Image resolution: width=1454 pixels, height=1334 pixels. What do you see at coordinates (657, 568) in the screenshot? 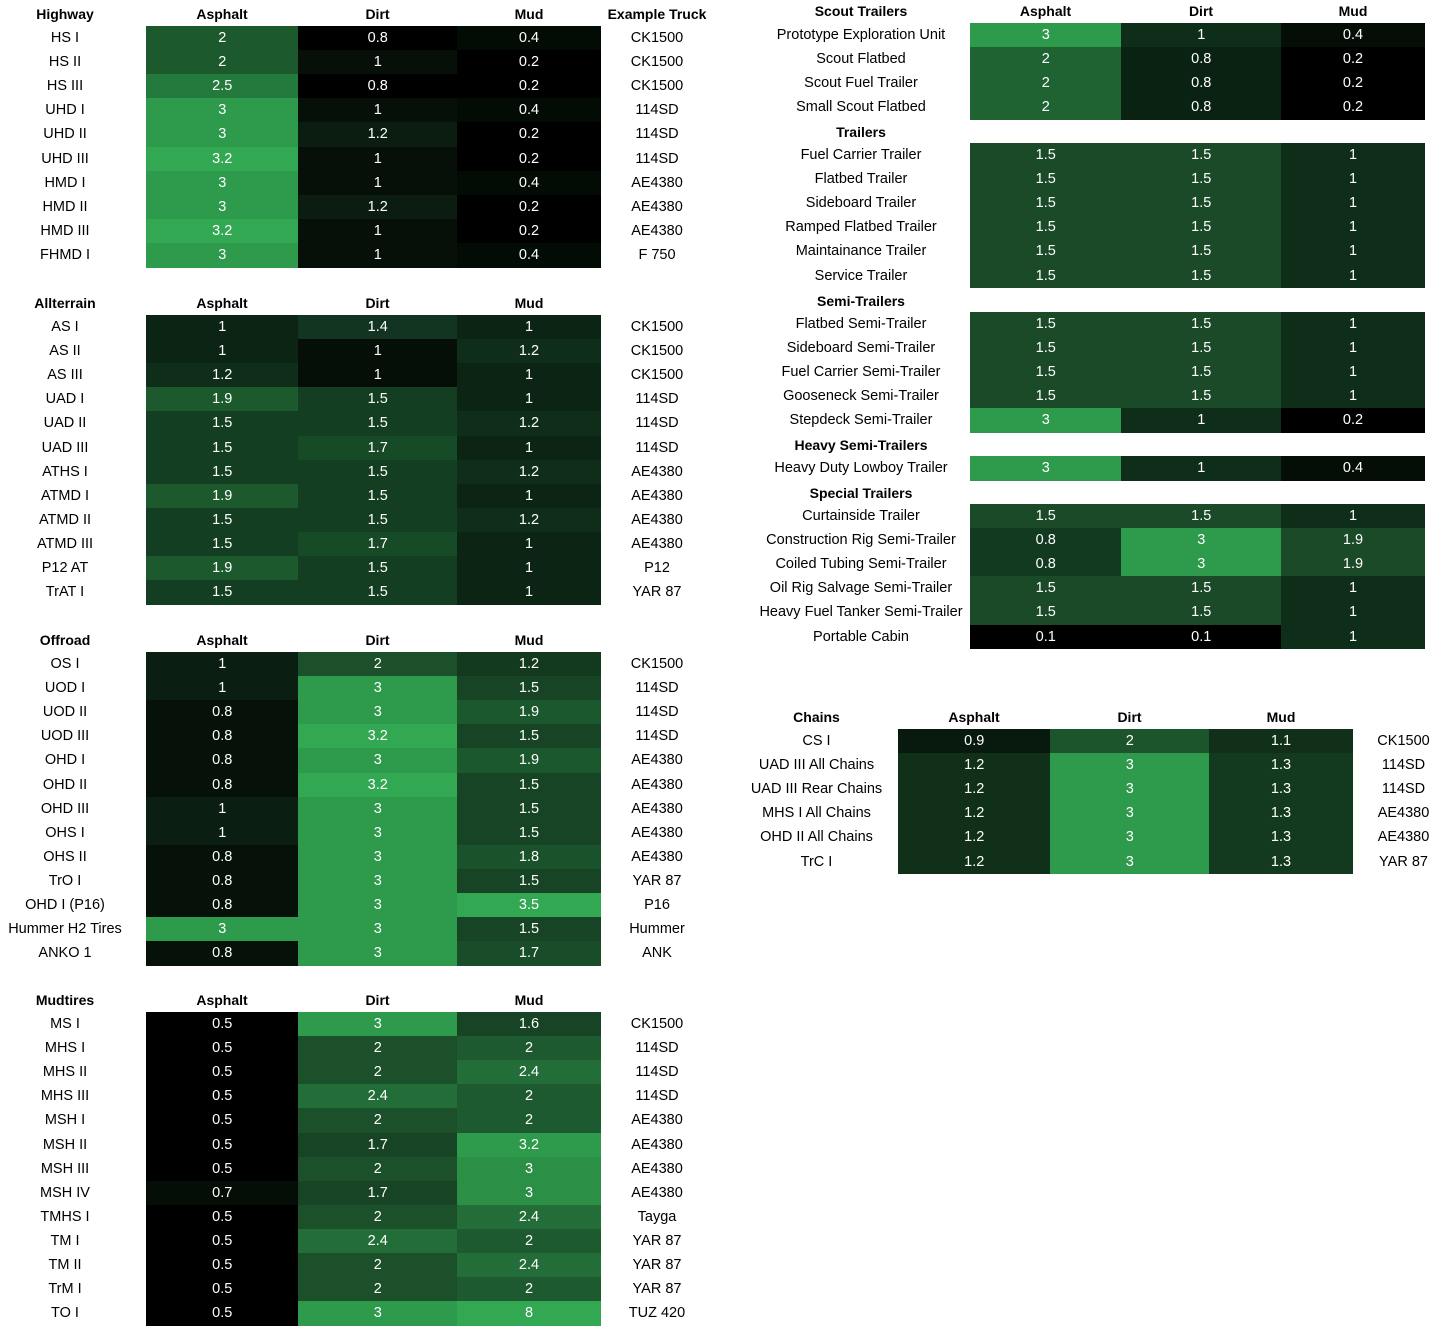
I see `example-truck: P12` at bounding box center [657, 568].